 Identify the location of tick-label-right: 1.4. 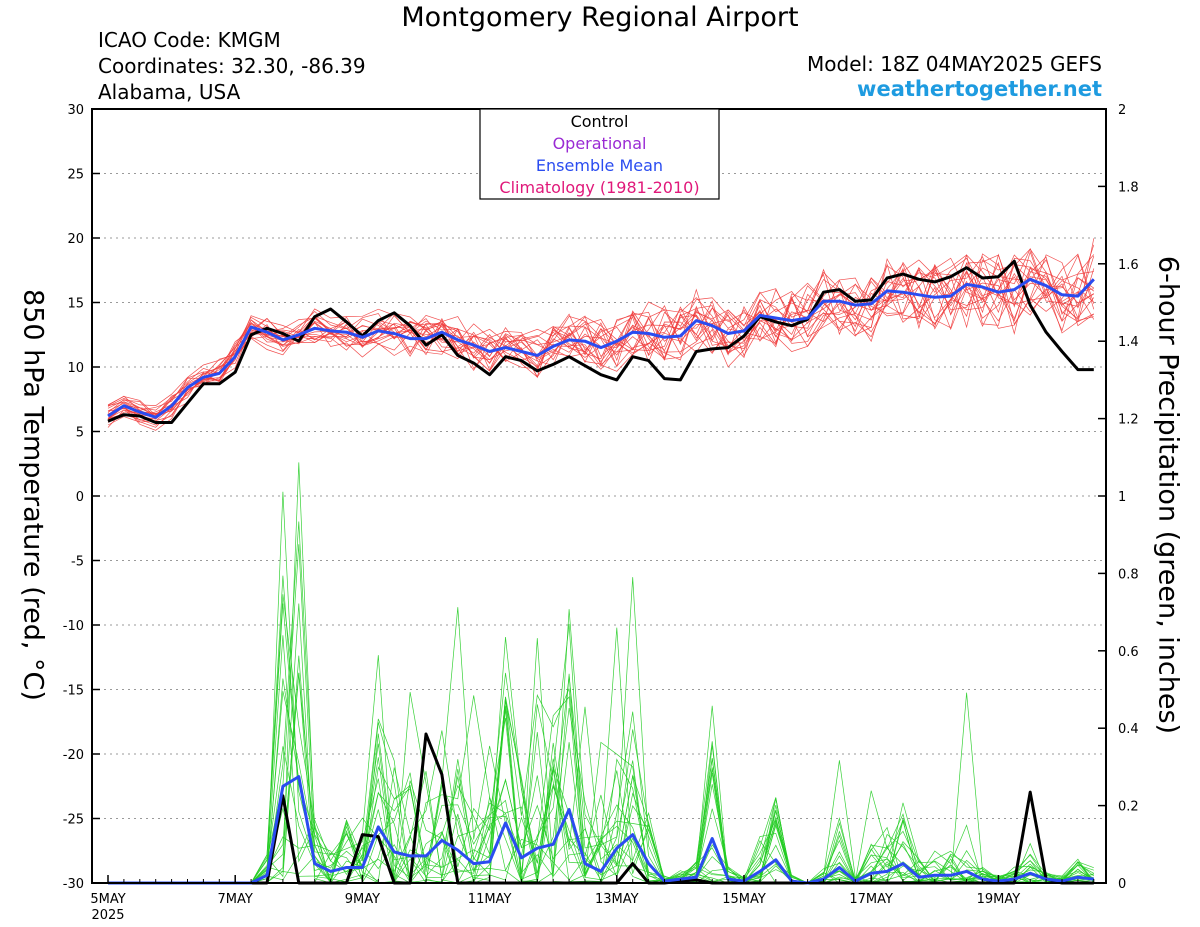
(1128, 342).